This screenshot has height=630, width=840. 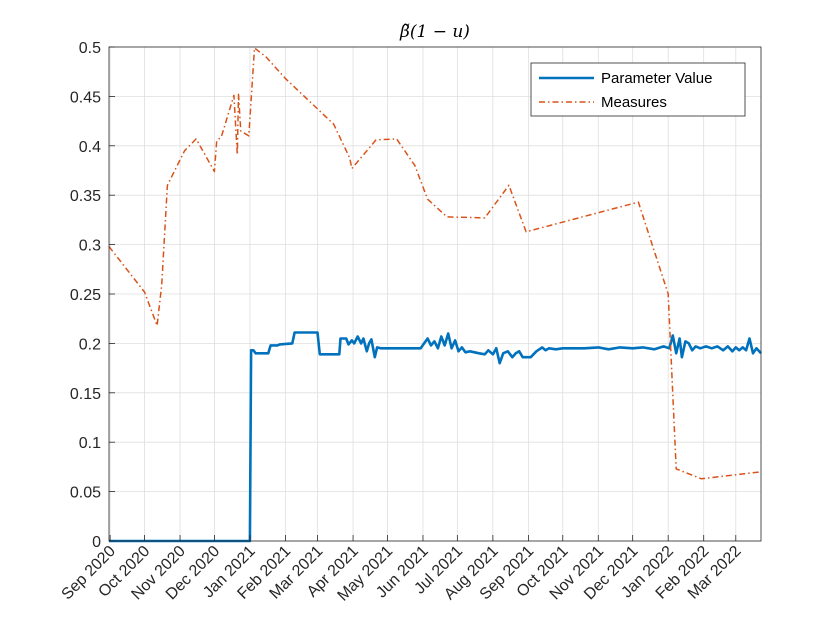 What do you see at coordinates (634, 102) in the screenshot?
I see `legend-label: Measures` at bounding box center [634, 102].